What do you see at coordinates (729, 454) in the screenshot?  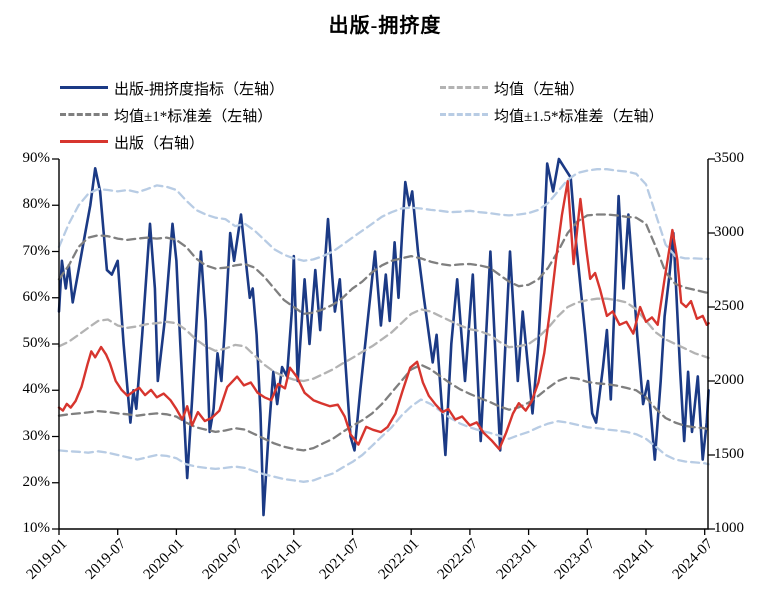 I see `right-axis-tick-label: 1500` at bounding box center [729, 454].